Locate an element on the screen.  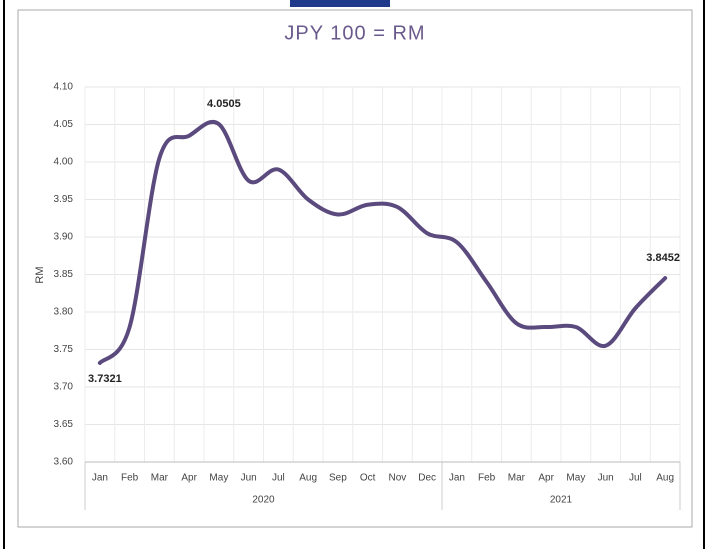
x-tick-label: Oct is located at coordinates (368, 478).